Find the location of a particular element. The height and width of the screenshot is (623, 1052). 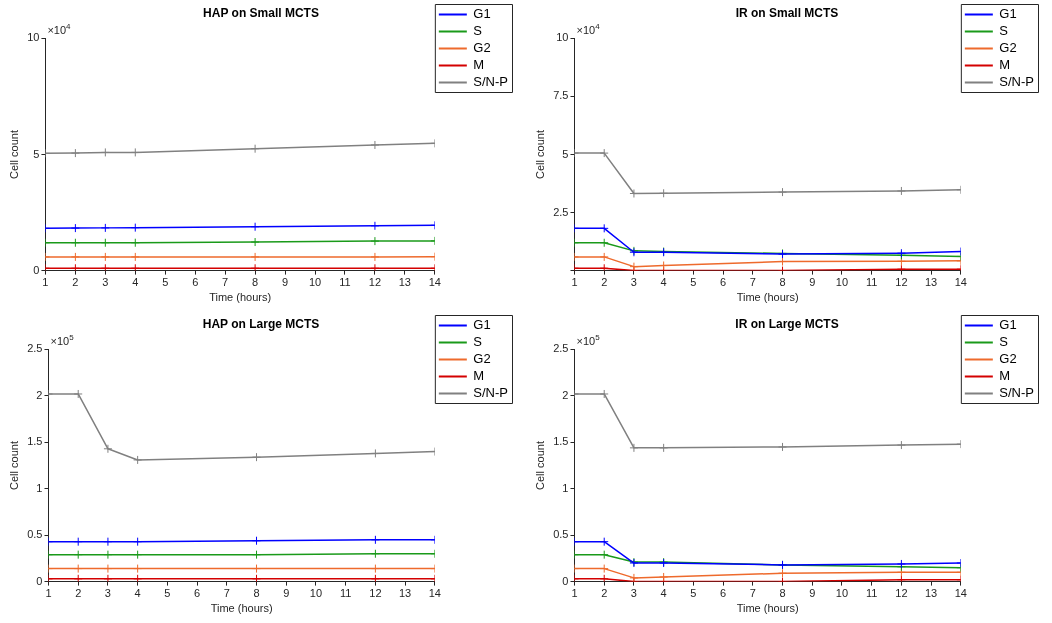

y-tick-label: 7.5 is located at coordinates (561, 95).